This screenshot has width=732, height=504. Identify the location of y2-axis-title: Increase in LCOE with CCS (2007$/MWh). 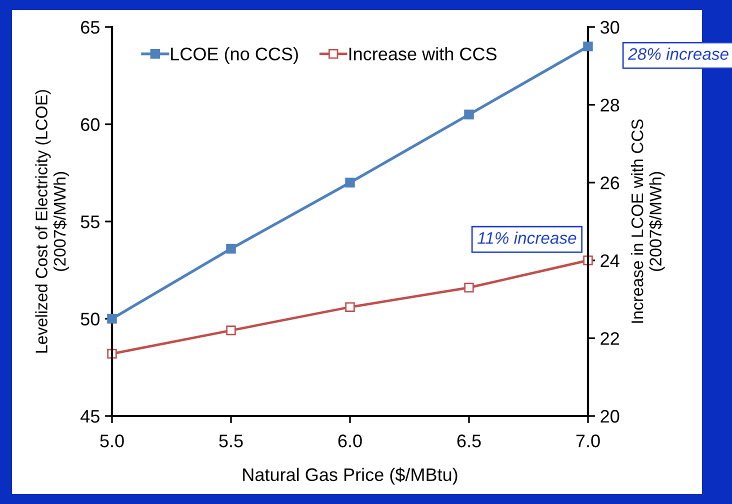
(648, 221).